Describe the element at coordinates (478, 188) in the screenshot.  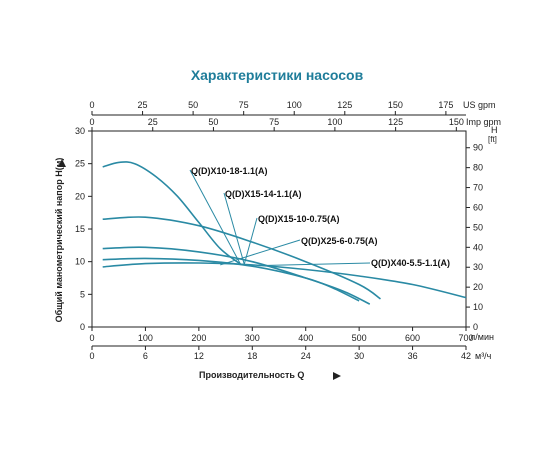
I see `y-right-tick-label: 70` at that location.